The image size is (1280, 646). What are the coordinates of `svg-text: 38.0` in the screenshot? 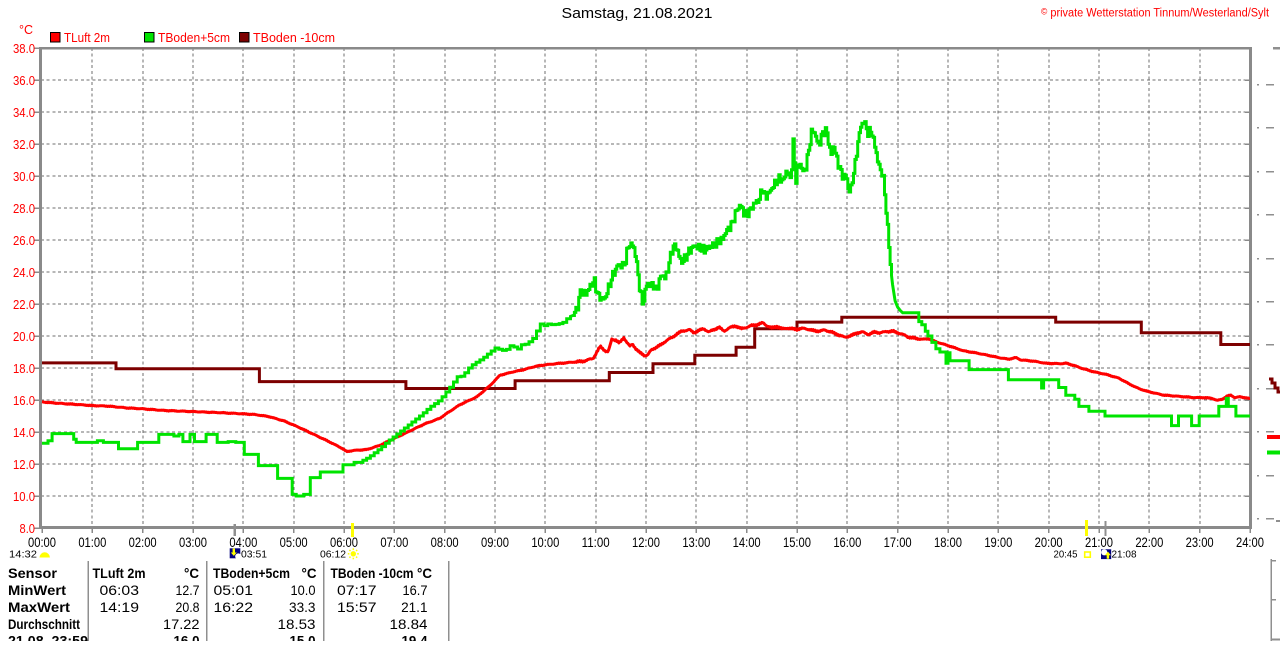 It's located at (24, 49).